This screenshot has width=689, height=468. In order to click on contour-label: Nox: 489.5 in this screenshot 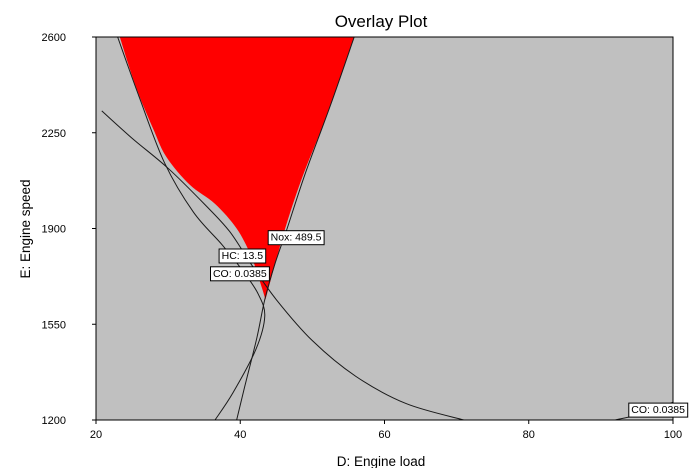, I will do `click(296, 238)`.